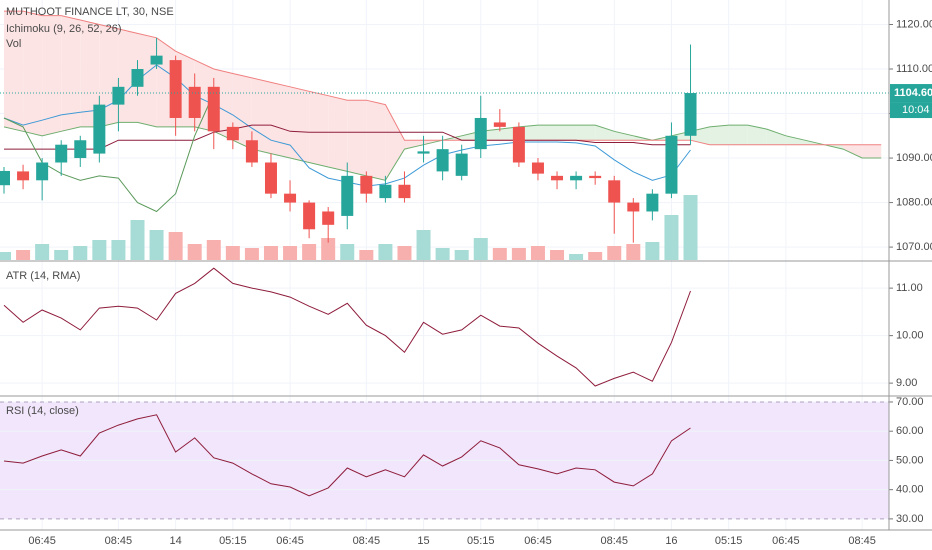 The width and height of the screenshot is (932, 550). What do you see at coordinates (347, 455) in the screenshot?
I see `indicator-line` at bounding box center [347, 455].